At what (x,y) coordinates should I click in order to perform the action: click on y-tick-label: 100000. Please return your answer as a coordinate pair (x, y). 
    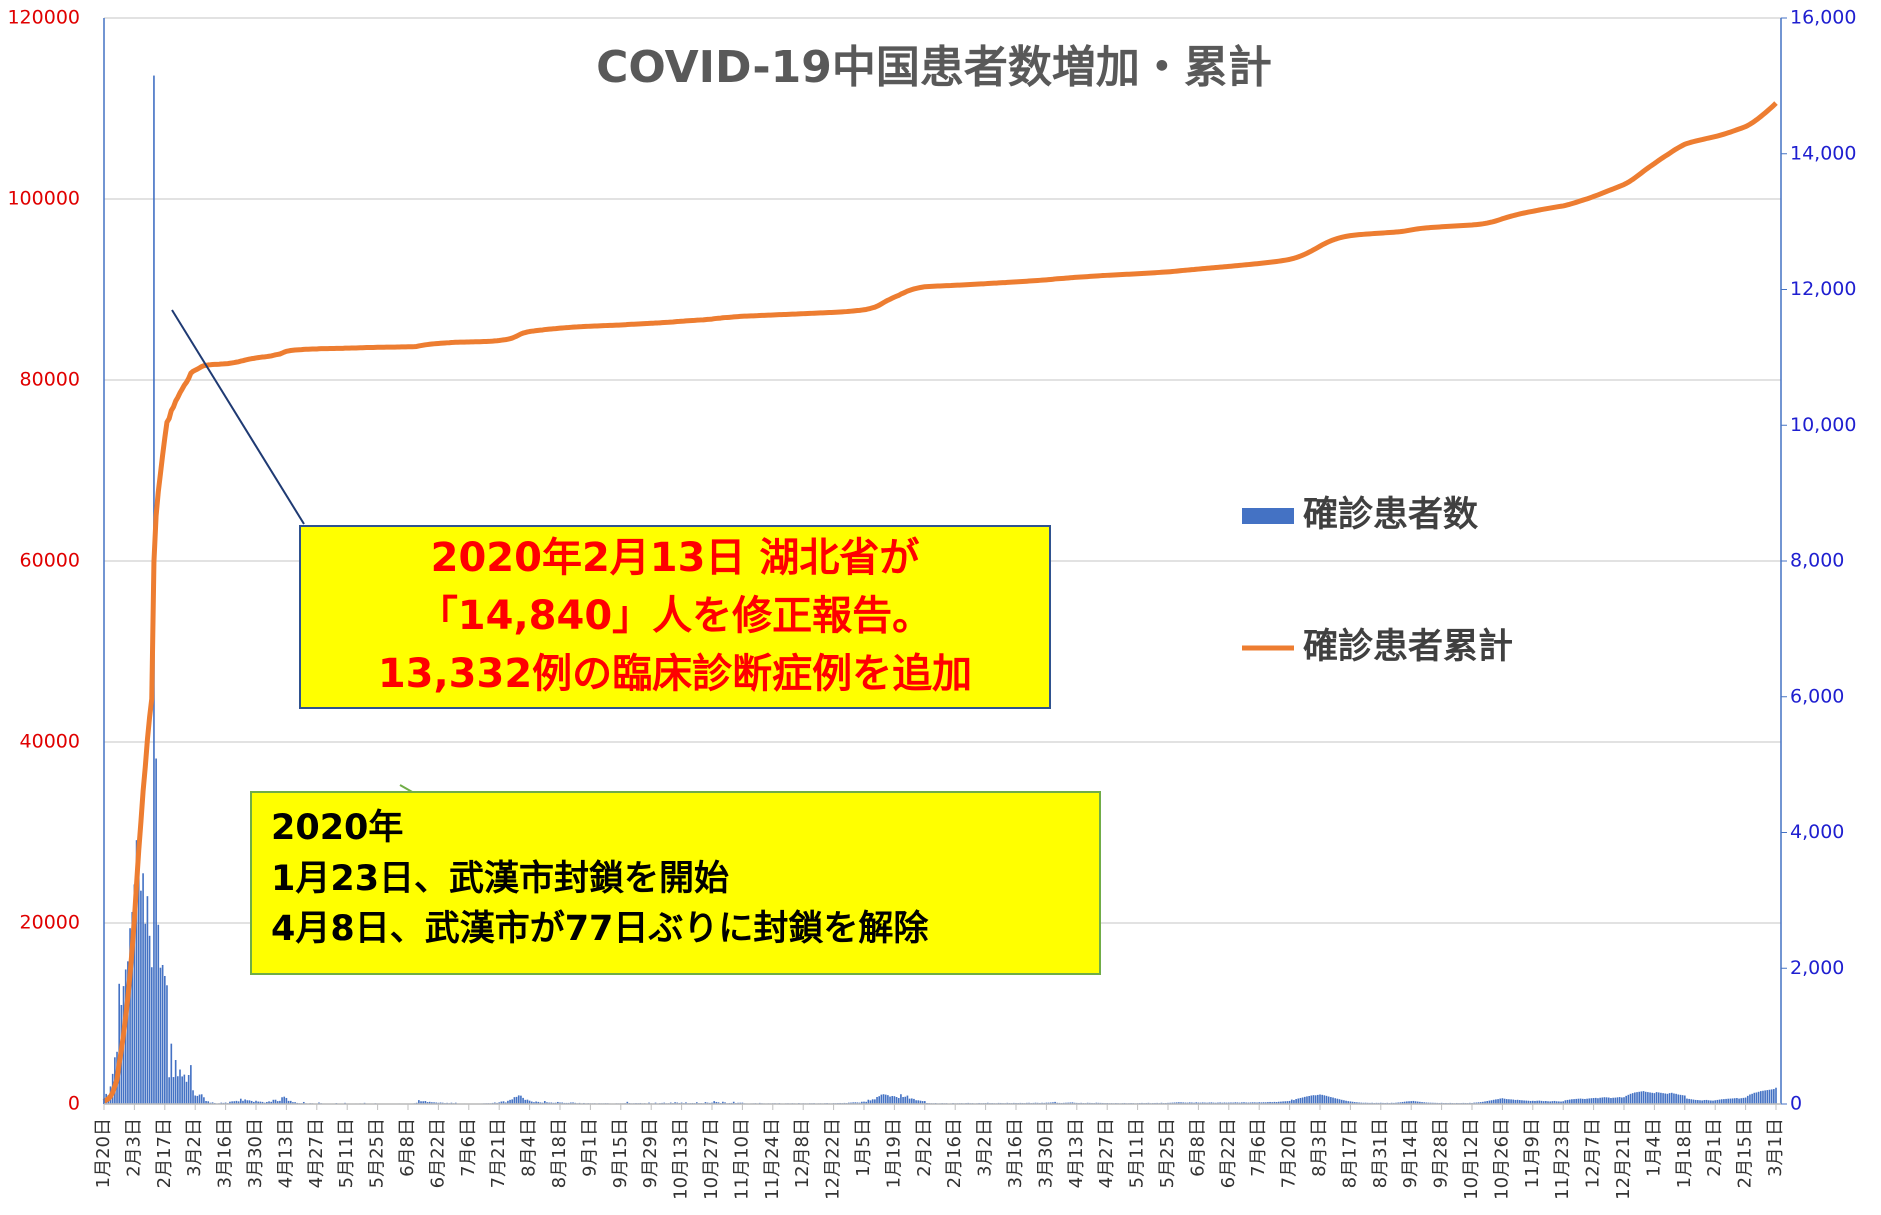
    Looking at the image, I should click on (43, 199).